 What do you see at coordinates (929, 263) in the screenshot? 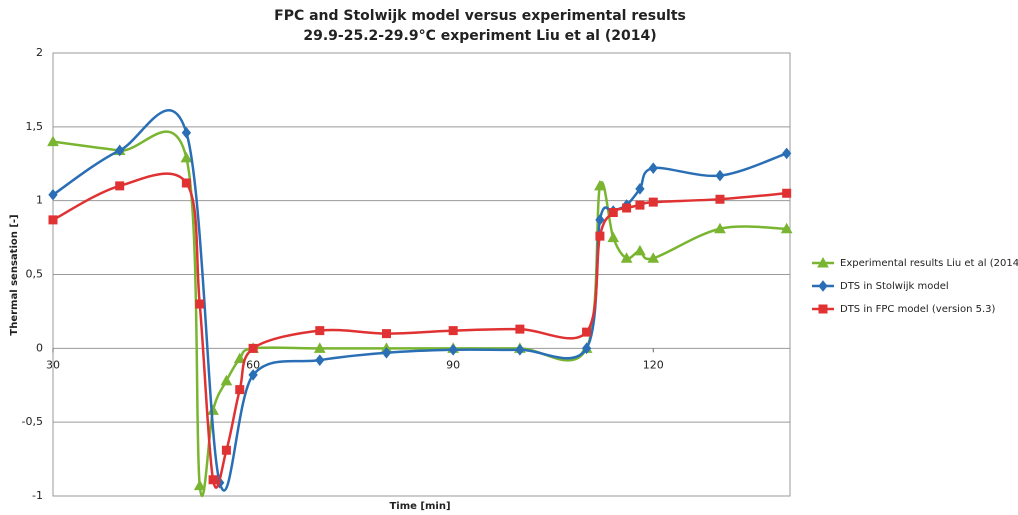
I see `legend-label: Experimental results Liu et al (2014)` at bounding box center [929, 263].